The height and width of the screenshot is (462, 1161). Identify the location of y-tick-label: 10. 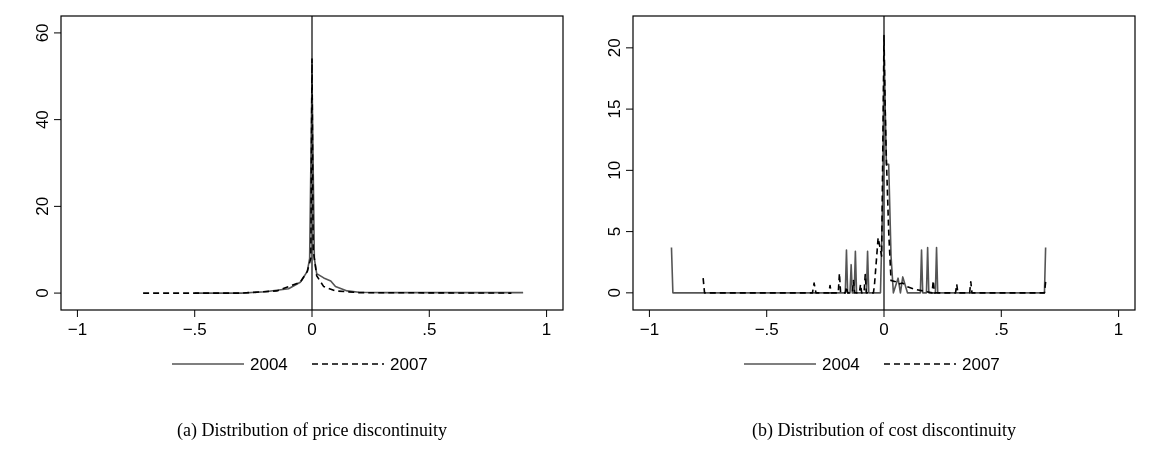
(614, 170).